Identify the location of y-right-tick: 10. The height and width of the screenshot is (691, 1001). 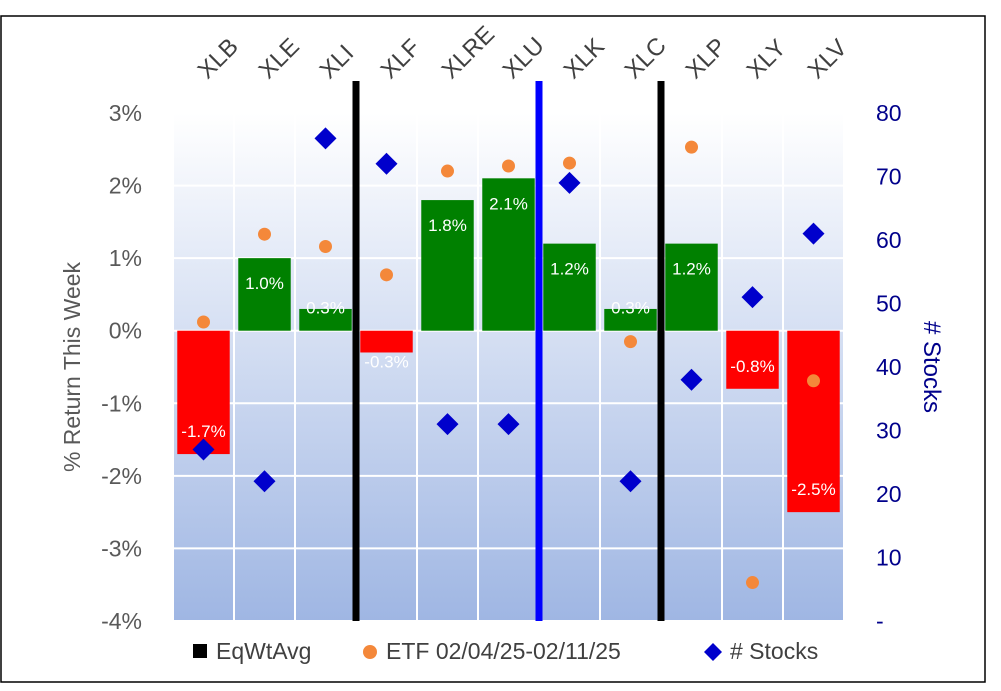
(889, 558).